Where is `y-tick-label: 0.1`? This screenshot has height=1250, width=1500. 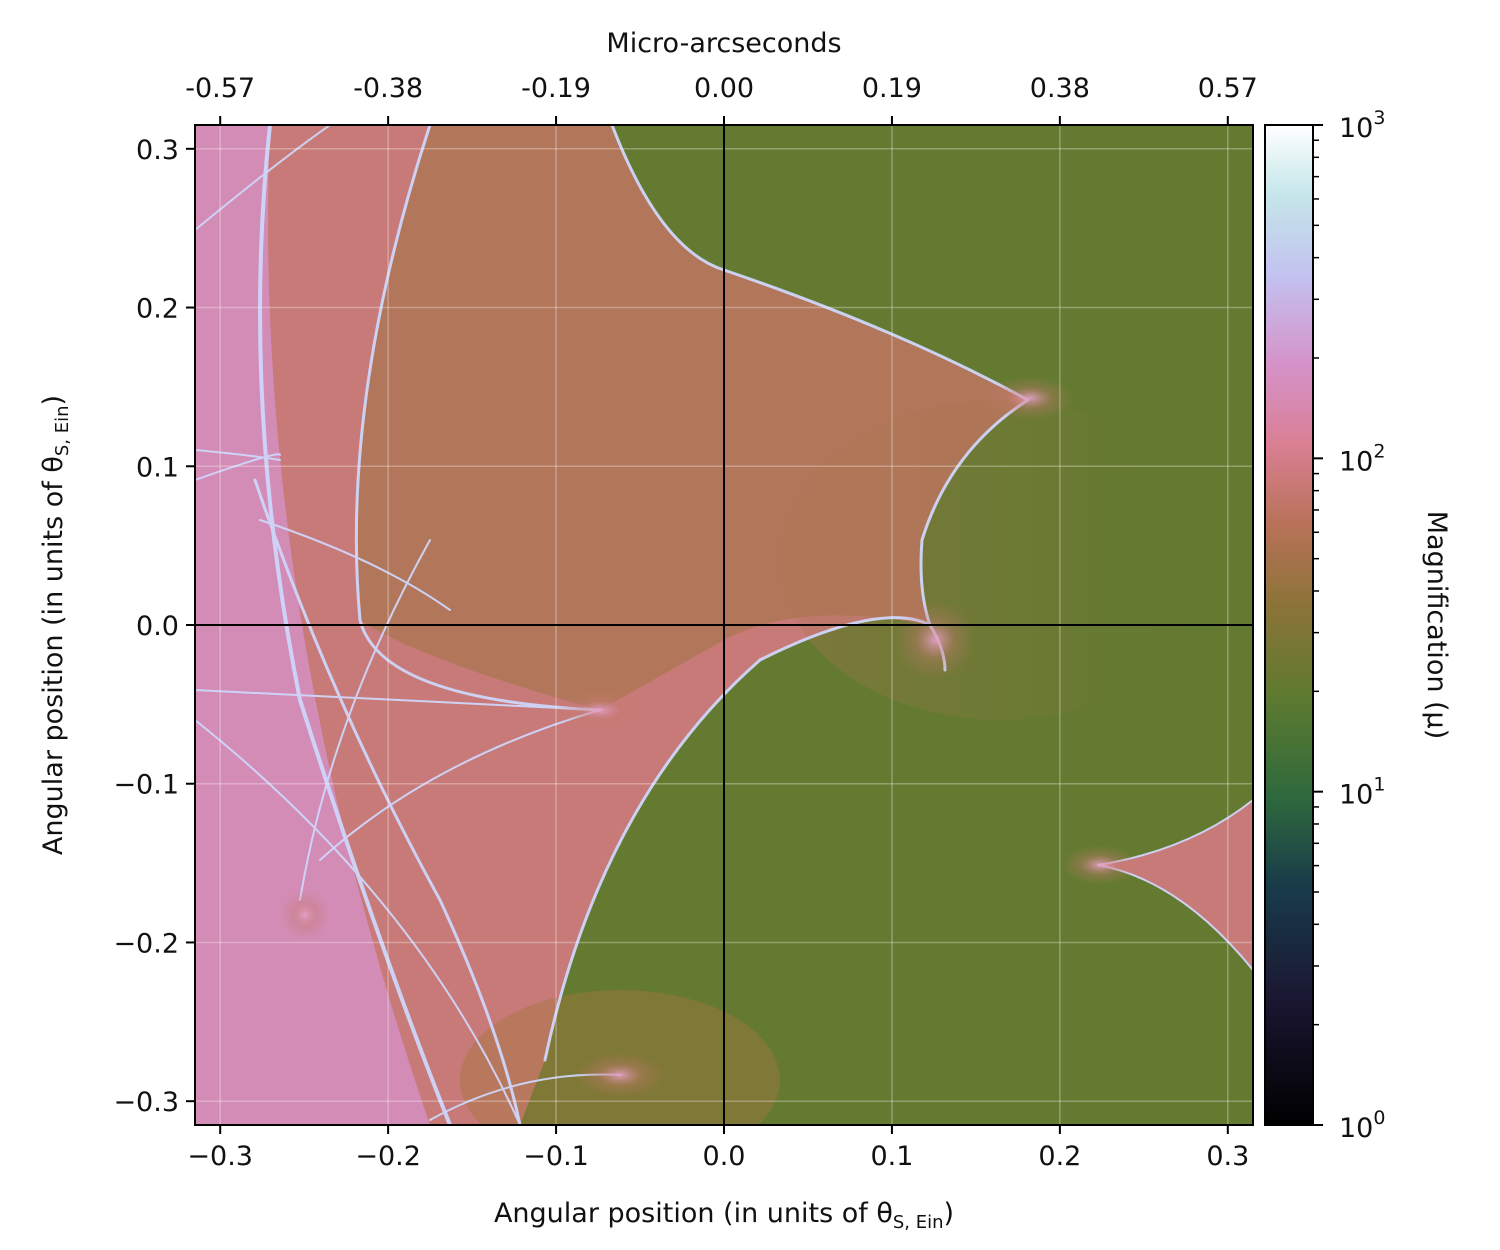
y-tick-label: 0.1 is located at coordinates (157, 467).